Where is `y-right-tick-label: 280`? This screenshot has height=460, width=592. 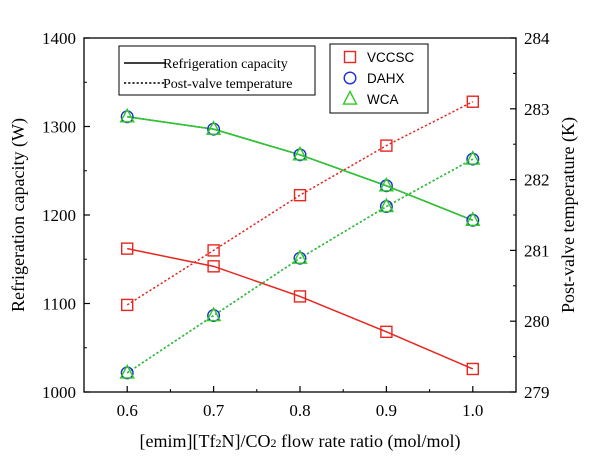 y-right-tick-label: 280 is located at coordinates (537, 321).